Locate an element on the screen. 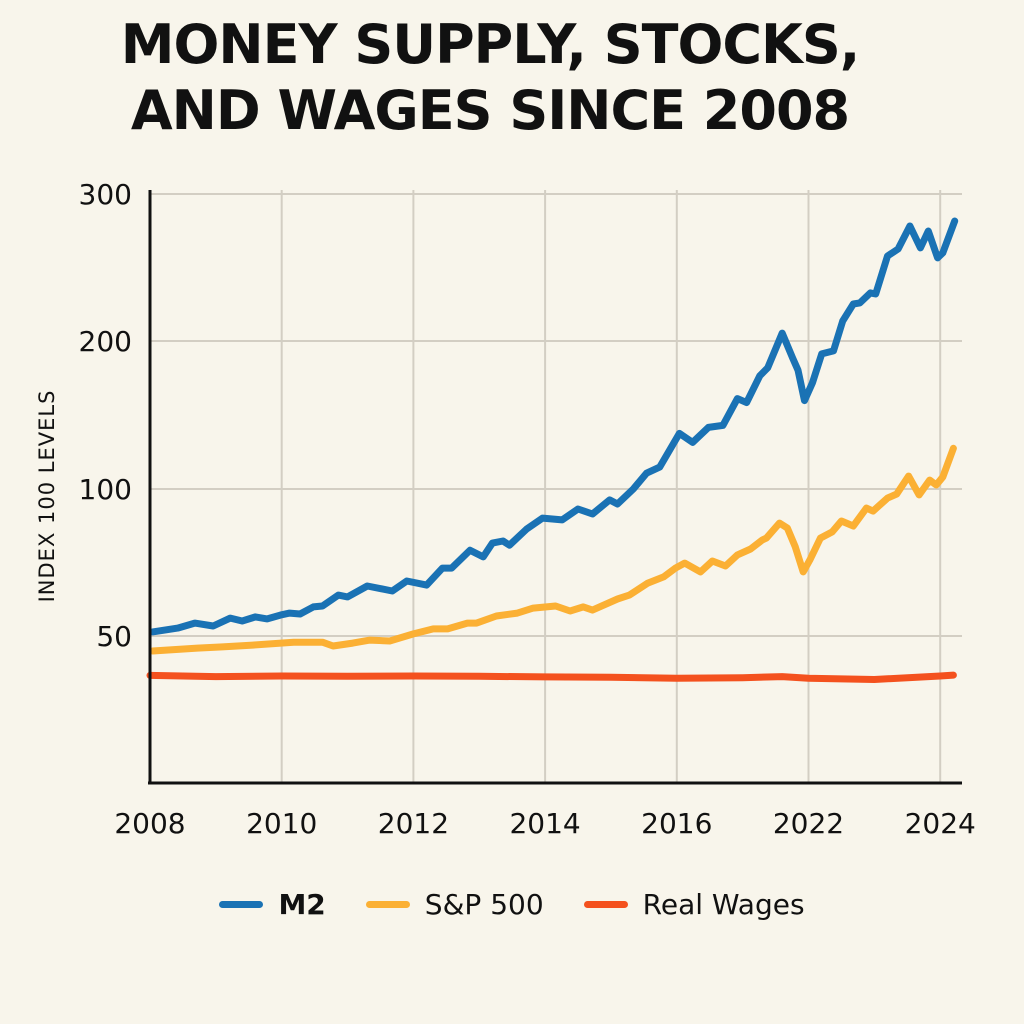 The height and width of the screenshot is (1024, 1024). y-tick-label: 100 is located at coordinates (105, 489).